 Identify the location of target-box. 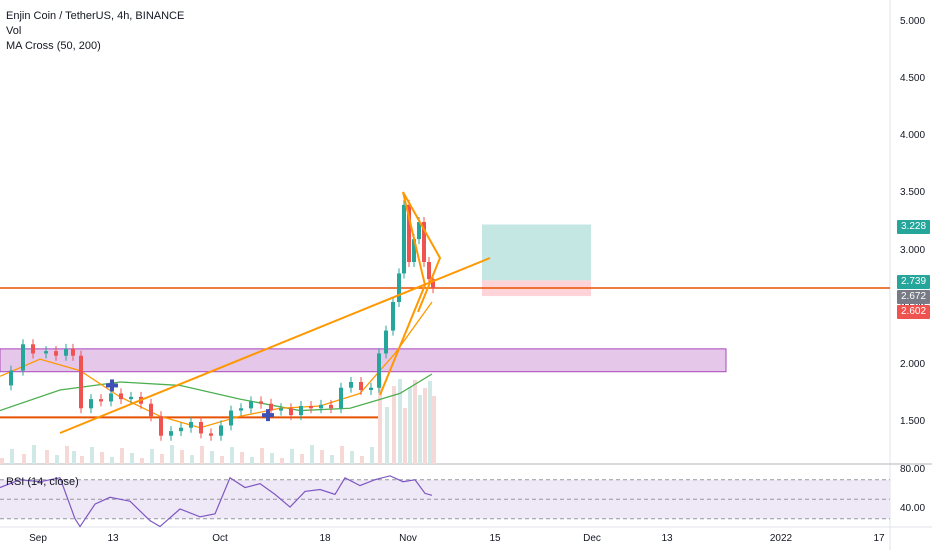
(536, 252).